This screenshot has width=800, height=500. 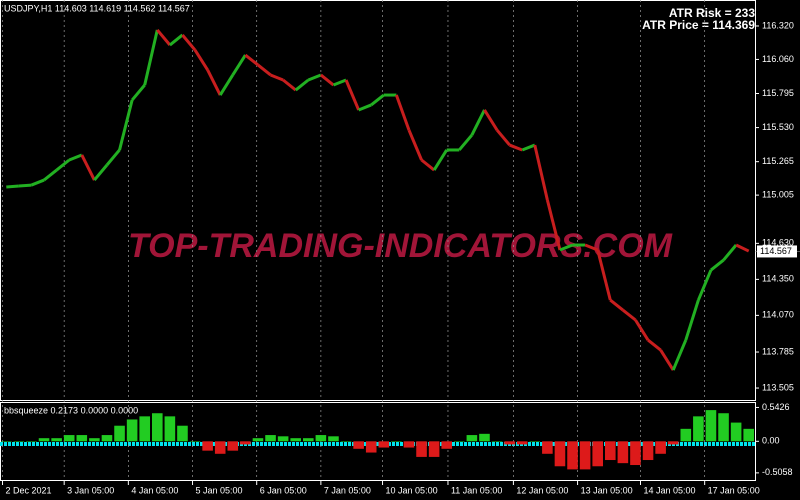 What do you see at coordinates (712, 13) in the screenshot?
I see `atr-risk: ATR Risk = 233` at bounding box center [712, 13].